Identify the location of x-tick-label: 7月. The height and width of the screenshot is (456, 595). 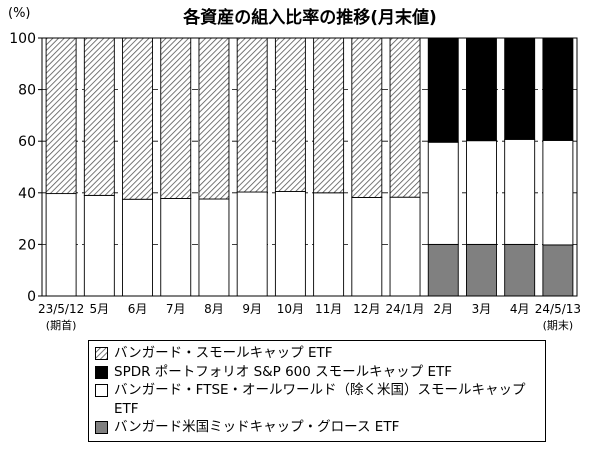
(176, 309).